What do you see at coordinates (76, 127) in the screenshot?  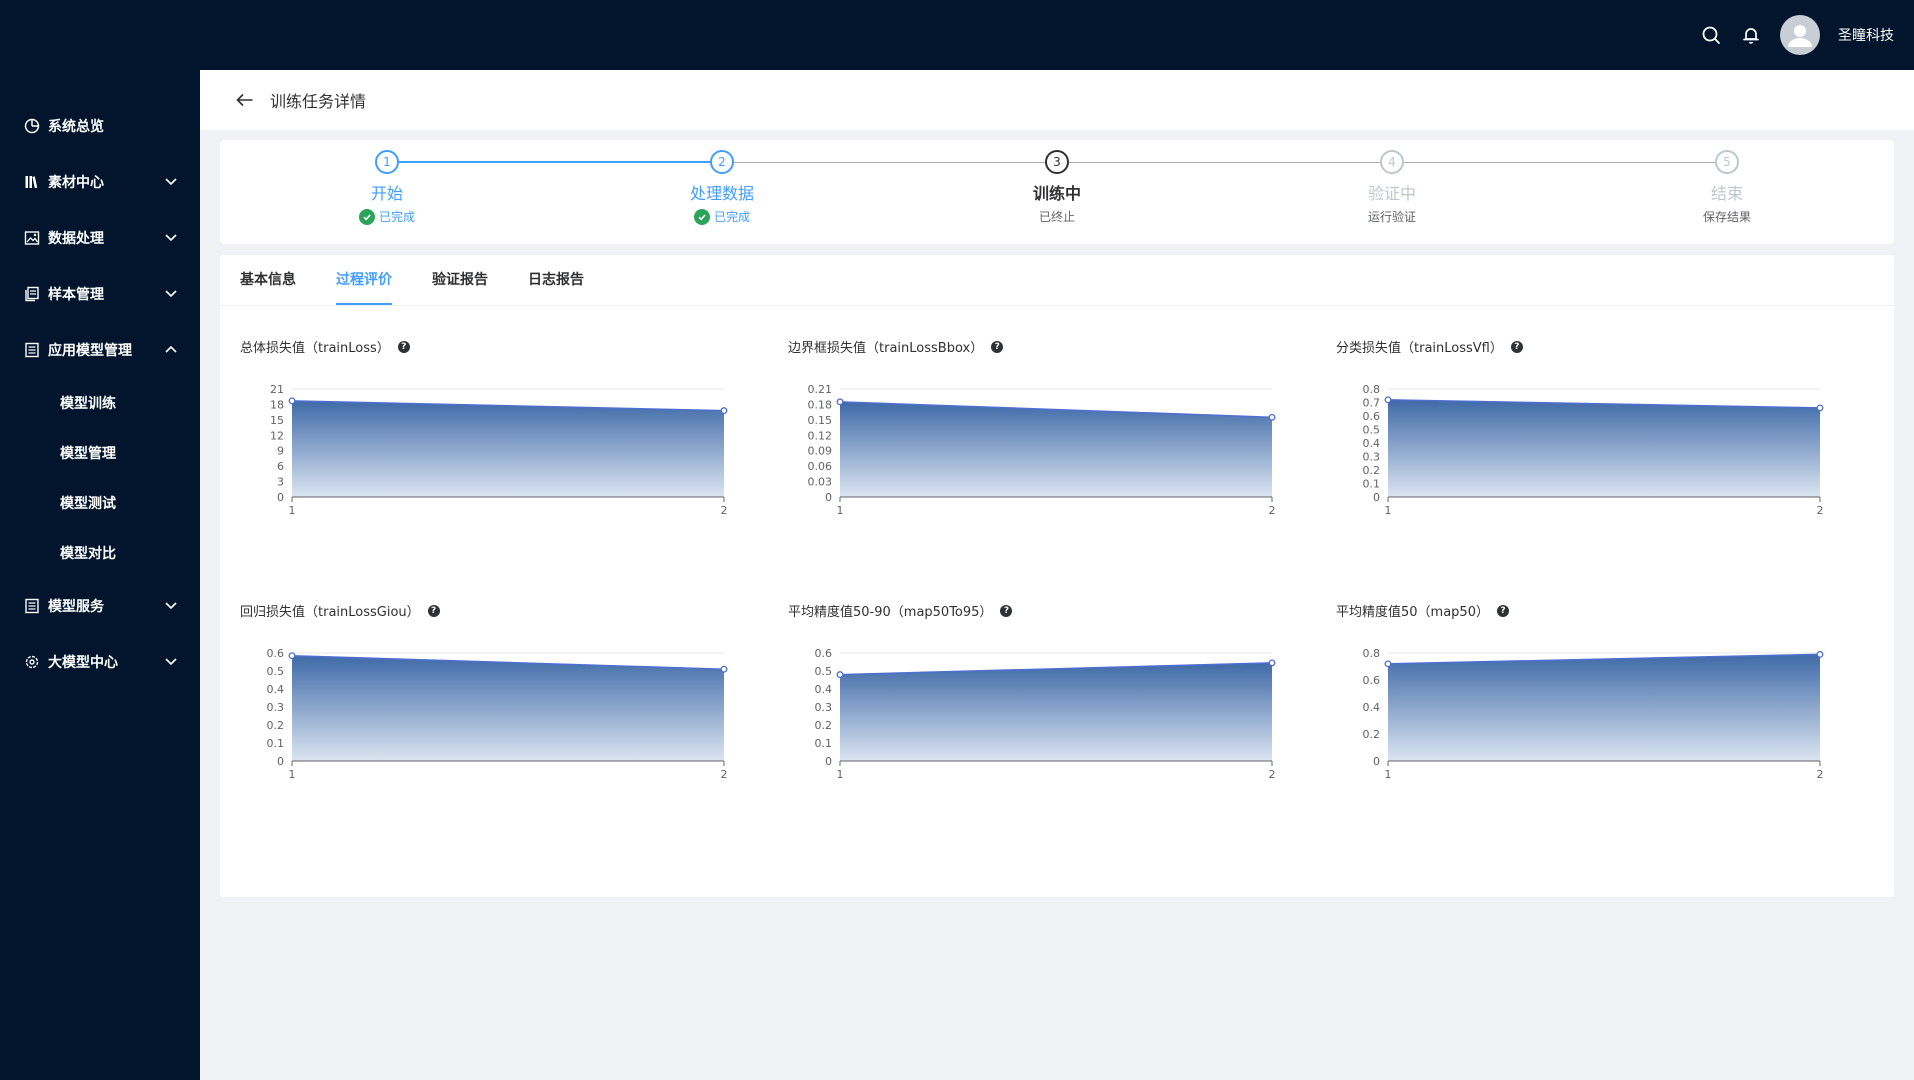 I see `sidebar-item-label: 系统总览` at bounding box center [76, 127].